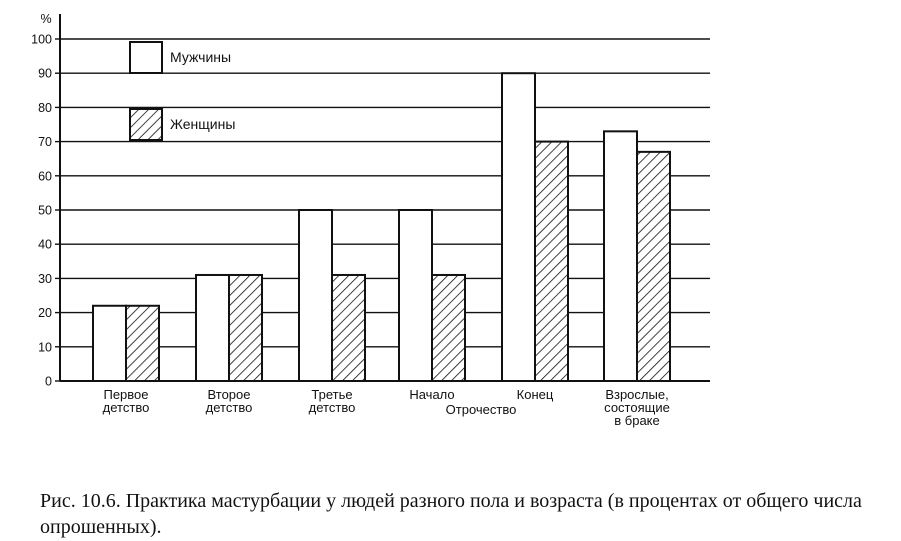 The height and width of the screenshot is (541, 901). I want to click on category-label: Взрослые,, so click(636, 394).